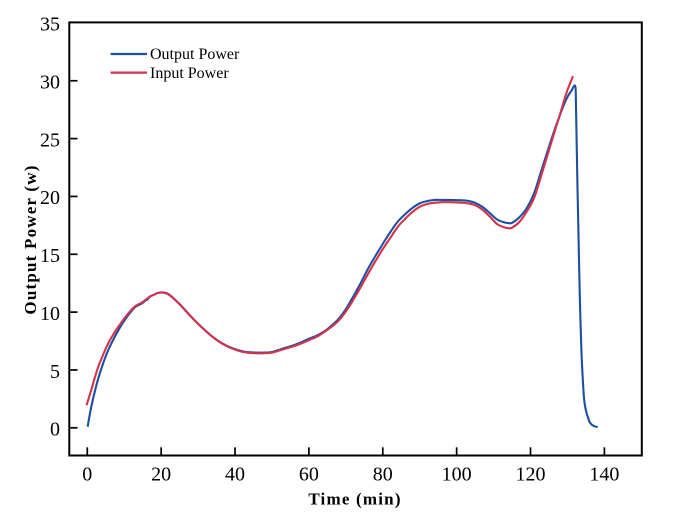 Image resolution: width=681 pixels, height=523 pixels. I want to click on svg-text: Input Power, so click(189, 73).